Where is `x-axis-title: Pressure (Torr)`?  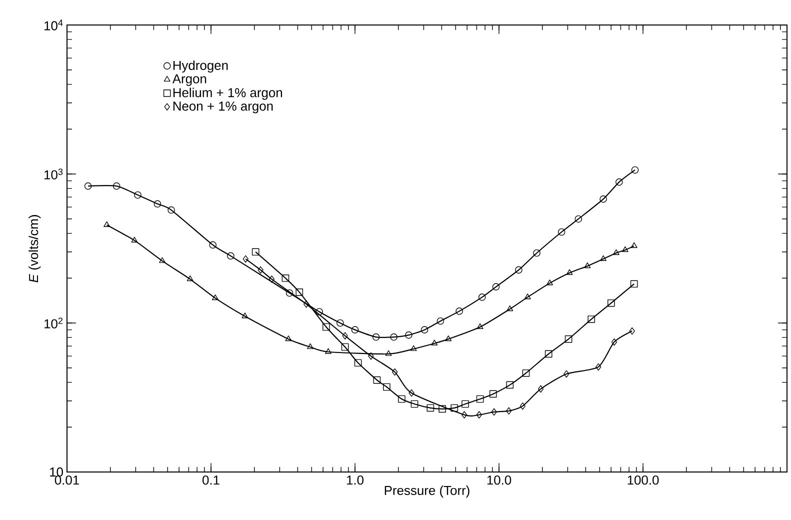 x-axis-title: Pressure (Torr) is located at coordinates (427, 492).